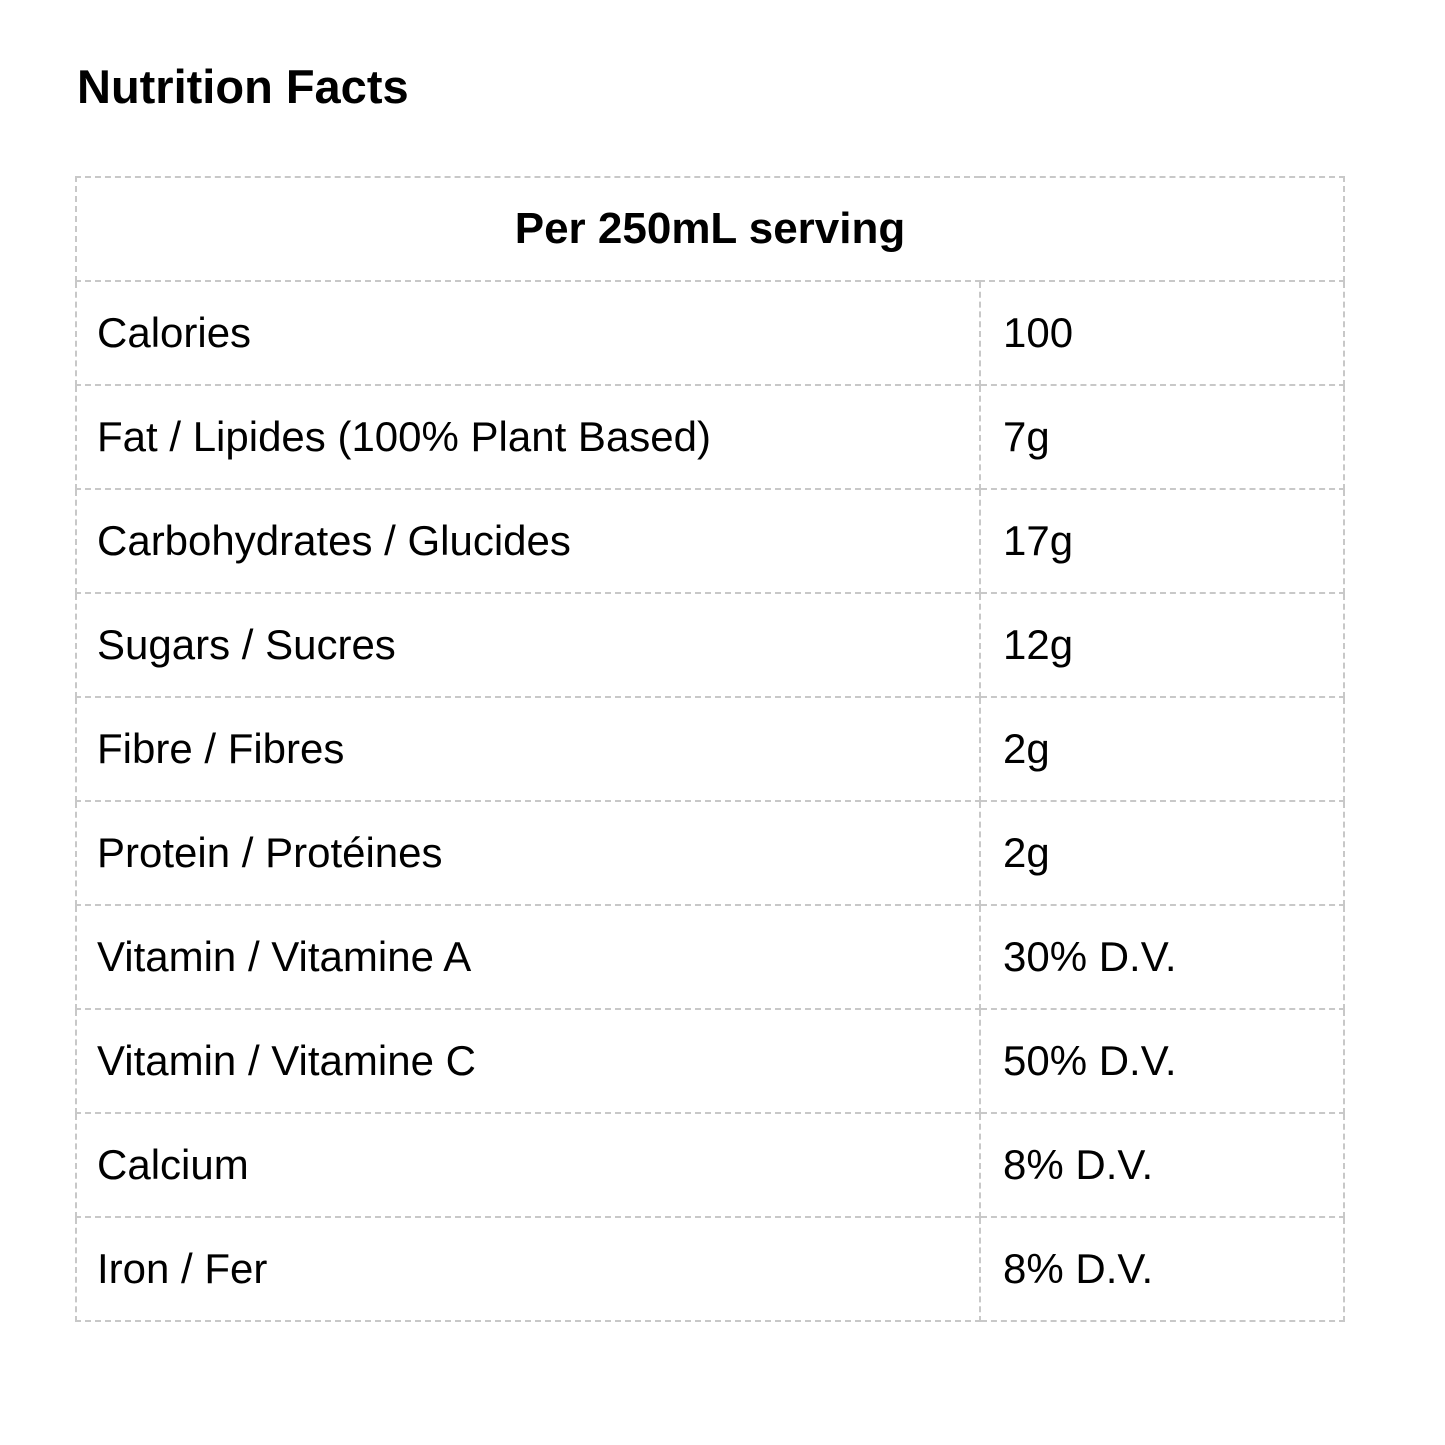 The width and height of the screenshot is (1445, 1445). I want to click on table-row-calcium: Calcium 8% D.V., so click(710, 1165).